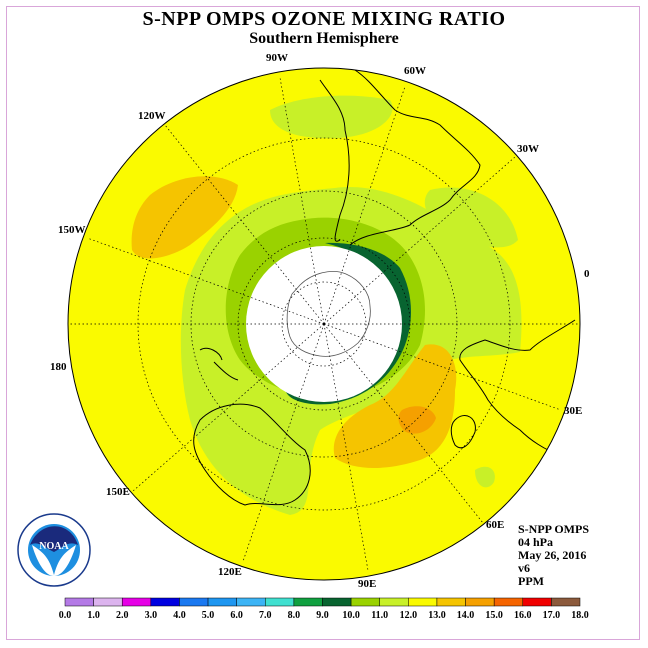 The height and width of the screenshot is (648, 648). What do you see at coordinates (553, 529) in the screenshot?
I see `info-instrument: S-NPP OMPS` at bounding box center [553, 529].